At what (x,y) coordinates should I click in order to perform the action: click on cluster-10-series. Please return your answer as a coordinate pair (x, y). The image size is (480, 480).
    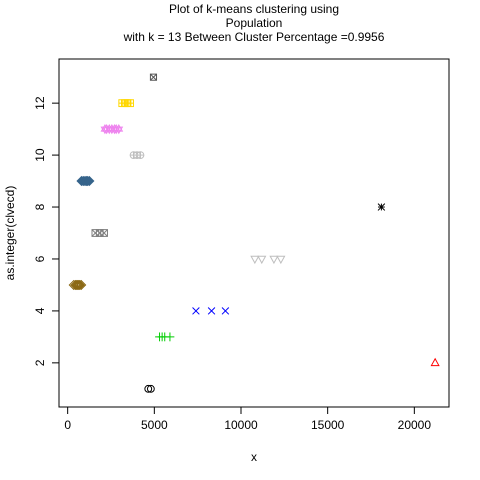
    Looking at the image, I should click on (137, 155).